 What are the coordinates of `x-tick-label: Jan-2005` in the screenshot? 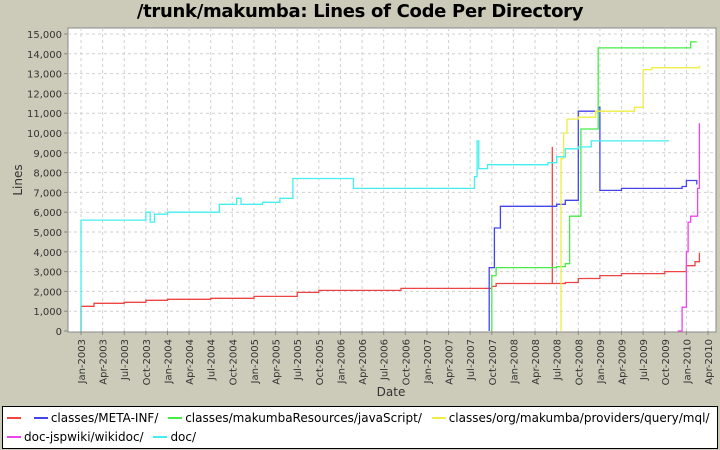 It's located at (255, 361).